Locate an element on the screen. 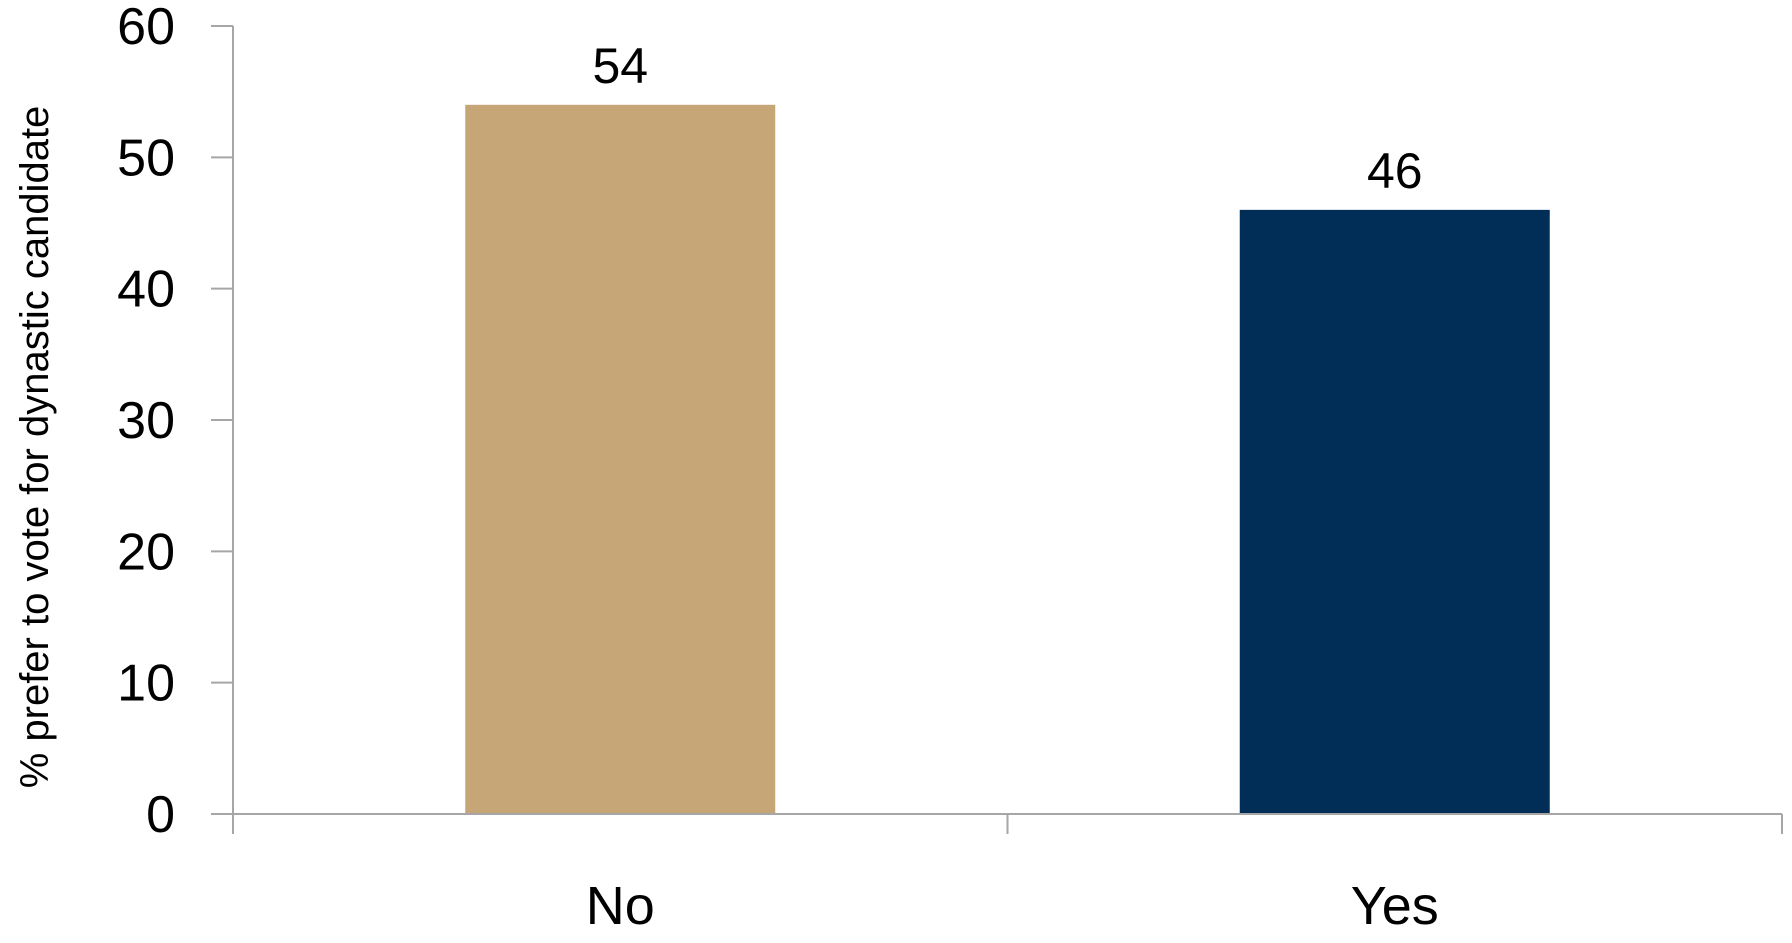  data-label-yes: 46 is located at coordinates (1395, 171).